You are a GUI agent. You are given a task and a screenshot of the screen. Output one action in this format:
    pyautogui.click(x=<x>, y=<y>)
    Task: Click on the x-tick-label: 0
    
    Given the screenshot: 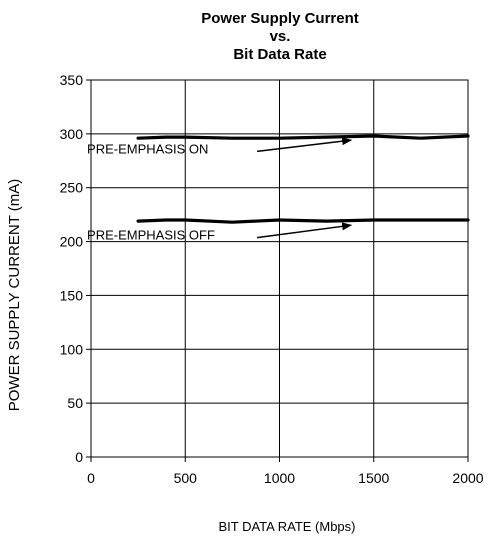 What is the action you would take?
    pyautogui.click(x=91, y=478)
    